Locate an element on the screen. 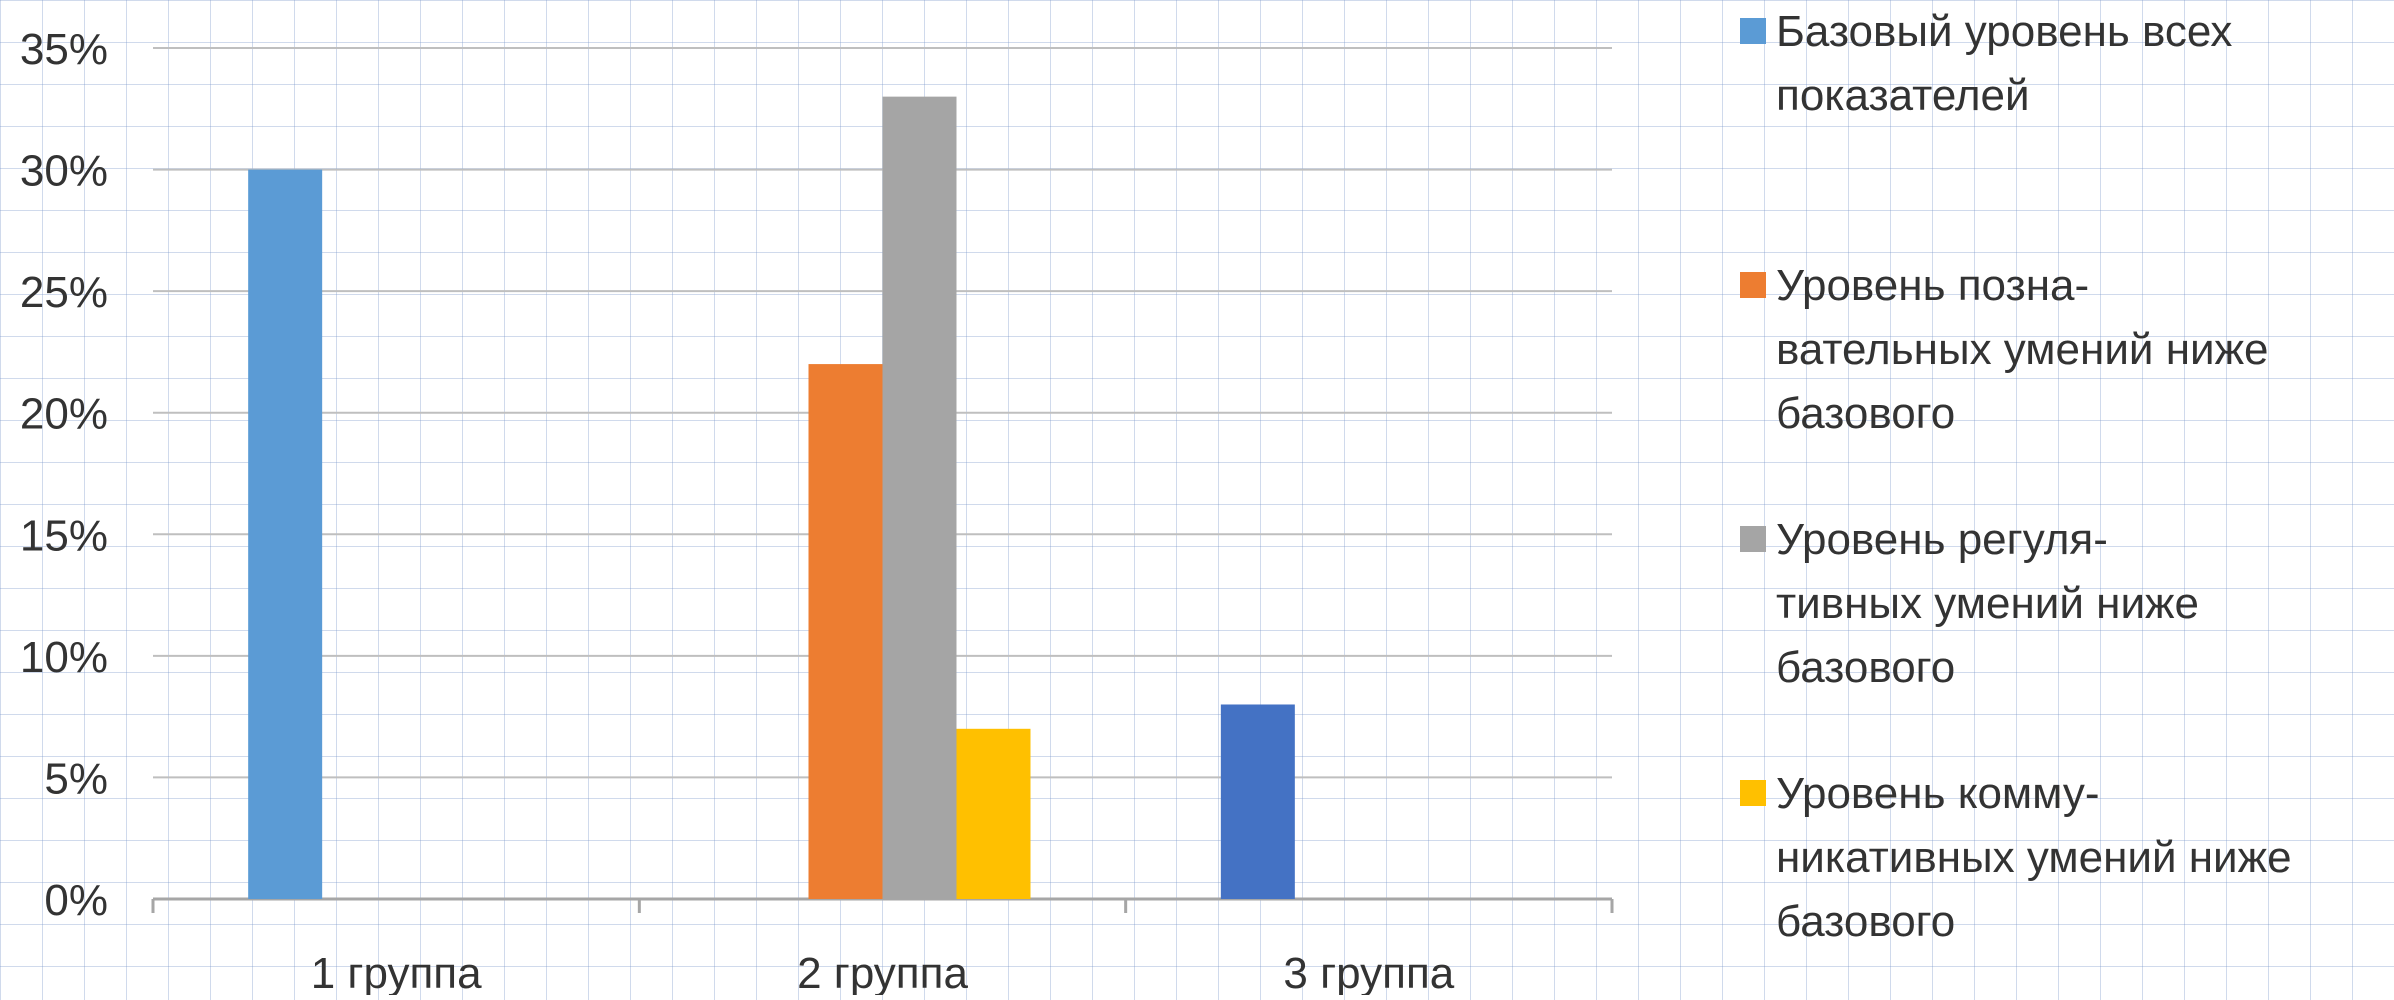  y-tick-label: 20% is located at coordinates (64, 414).